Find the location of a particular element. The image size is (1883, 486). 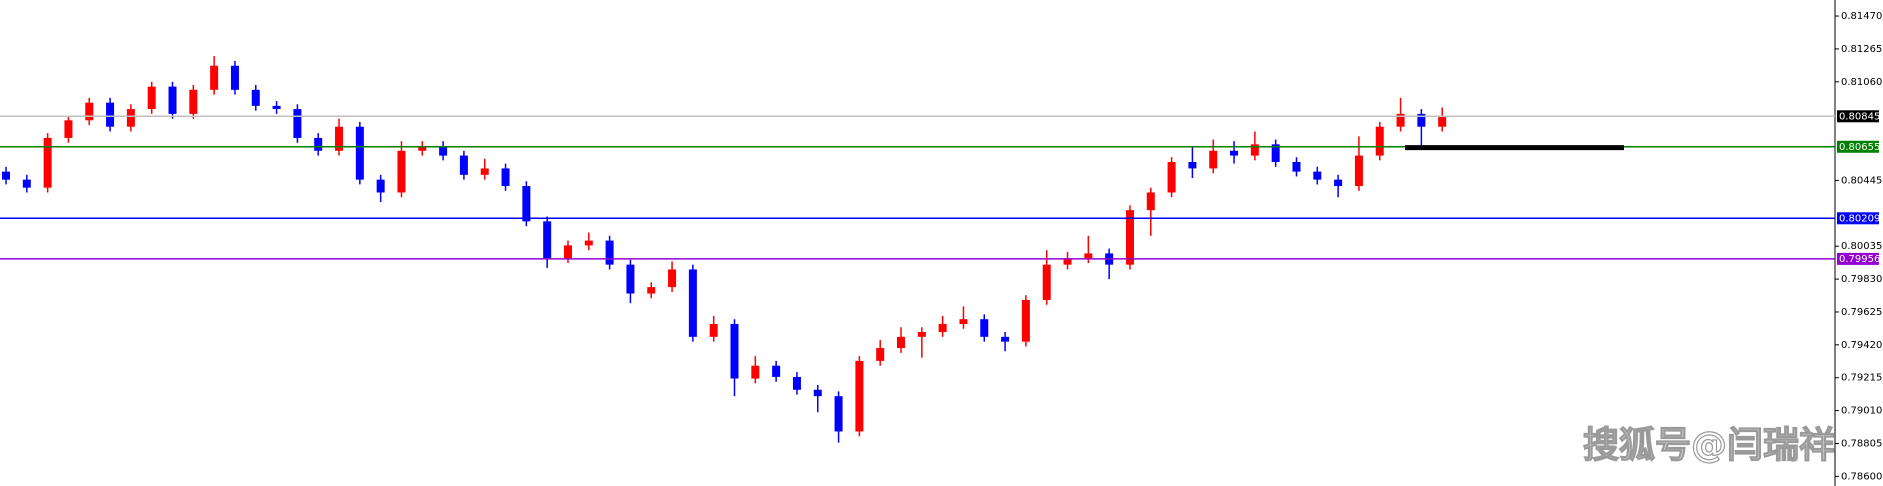

y-tick-label: 0.81060 is located at coordinates (1861, 82).